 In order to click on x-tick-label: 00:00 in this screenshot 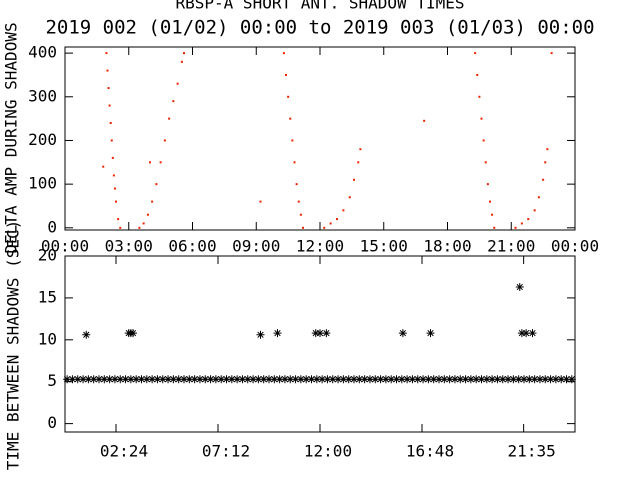, I will do `click(65, 246)`.